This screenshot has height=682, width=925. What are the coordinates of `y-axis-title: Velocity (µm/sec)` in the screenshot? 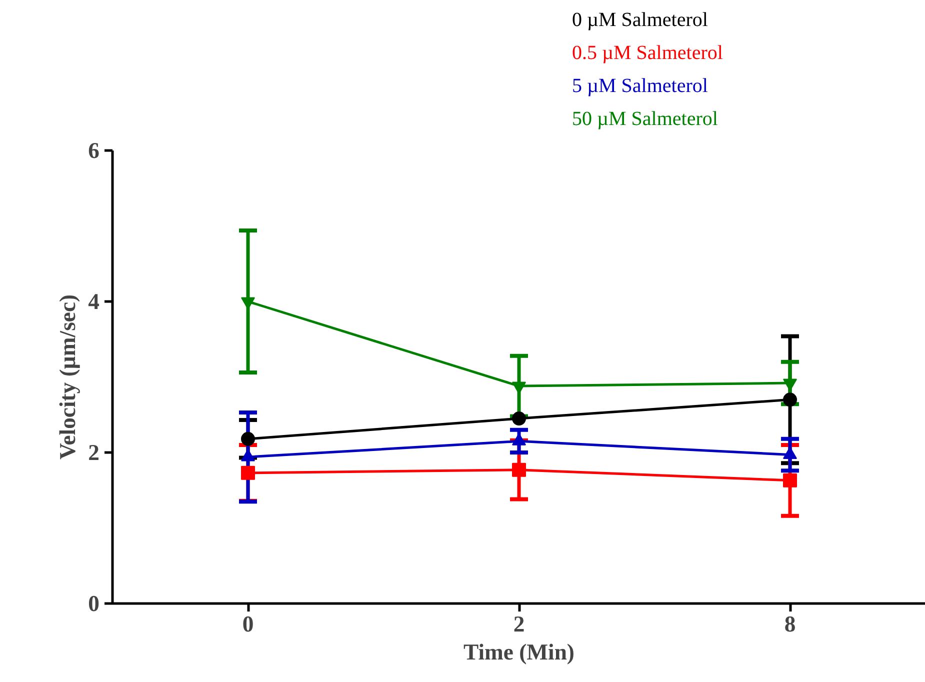 It's located at (67, 377).